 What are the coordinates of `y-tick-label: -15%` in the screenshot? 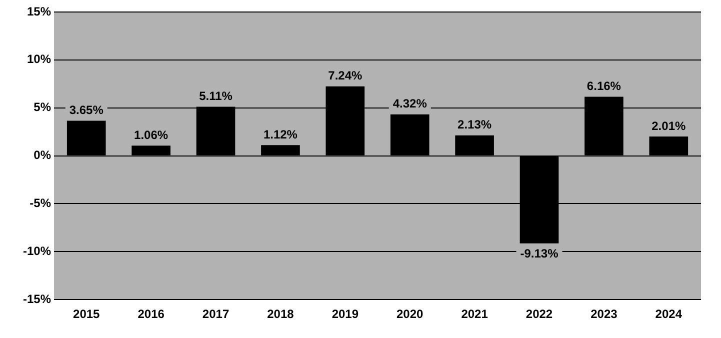 It's located at (37, 299).